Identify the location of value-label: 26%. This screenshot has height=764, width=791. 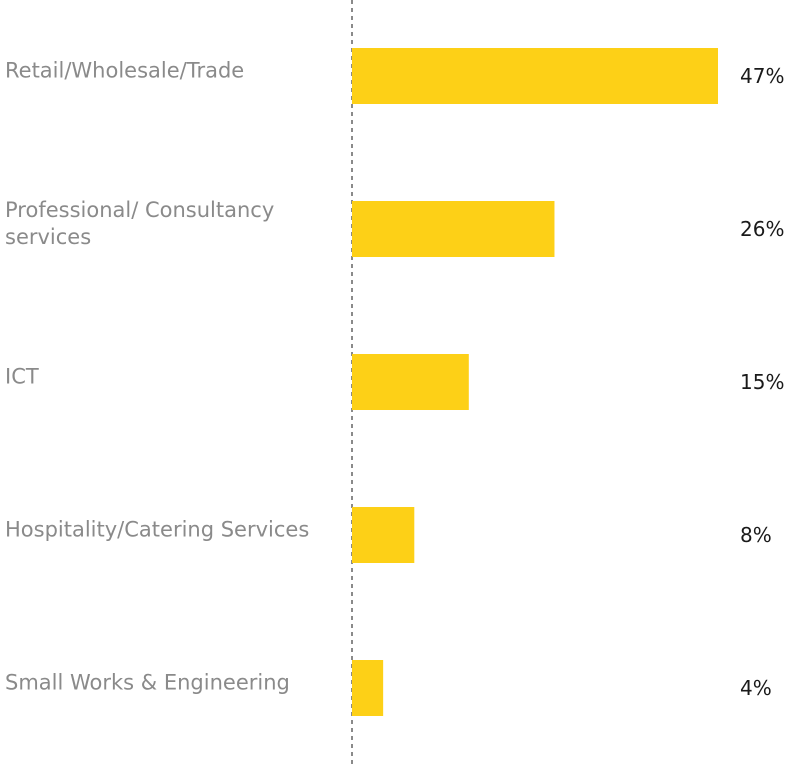
(762, 229).